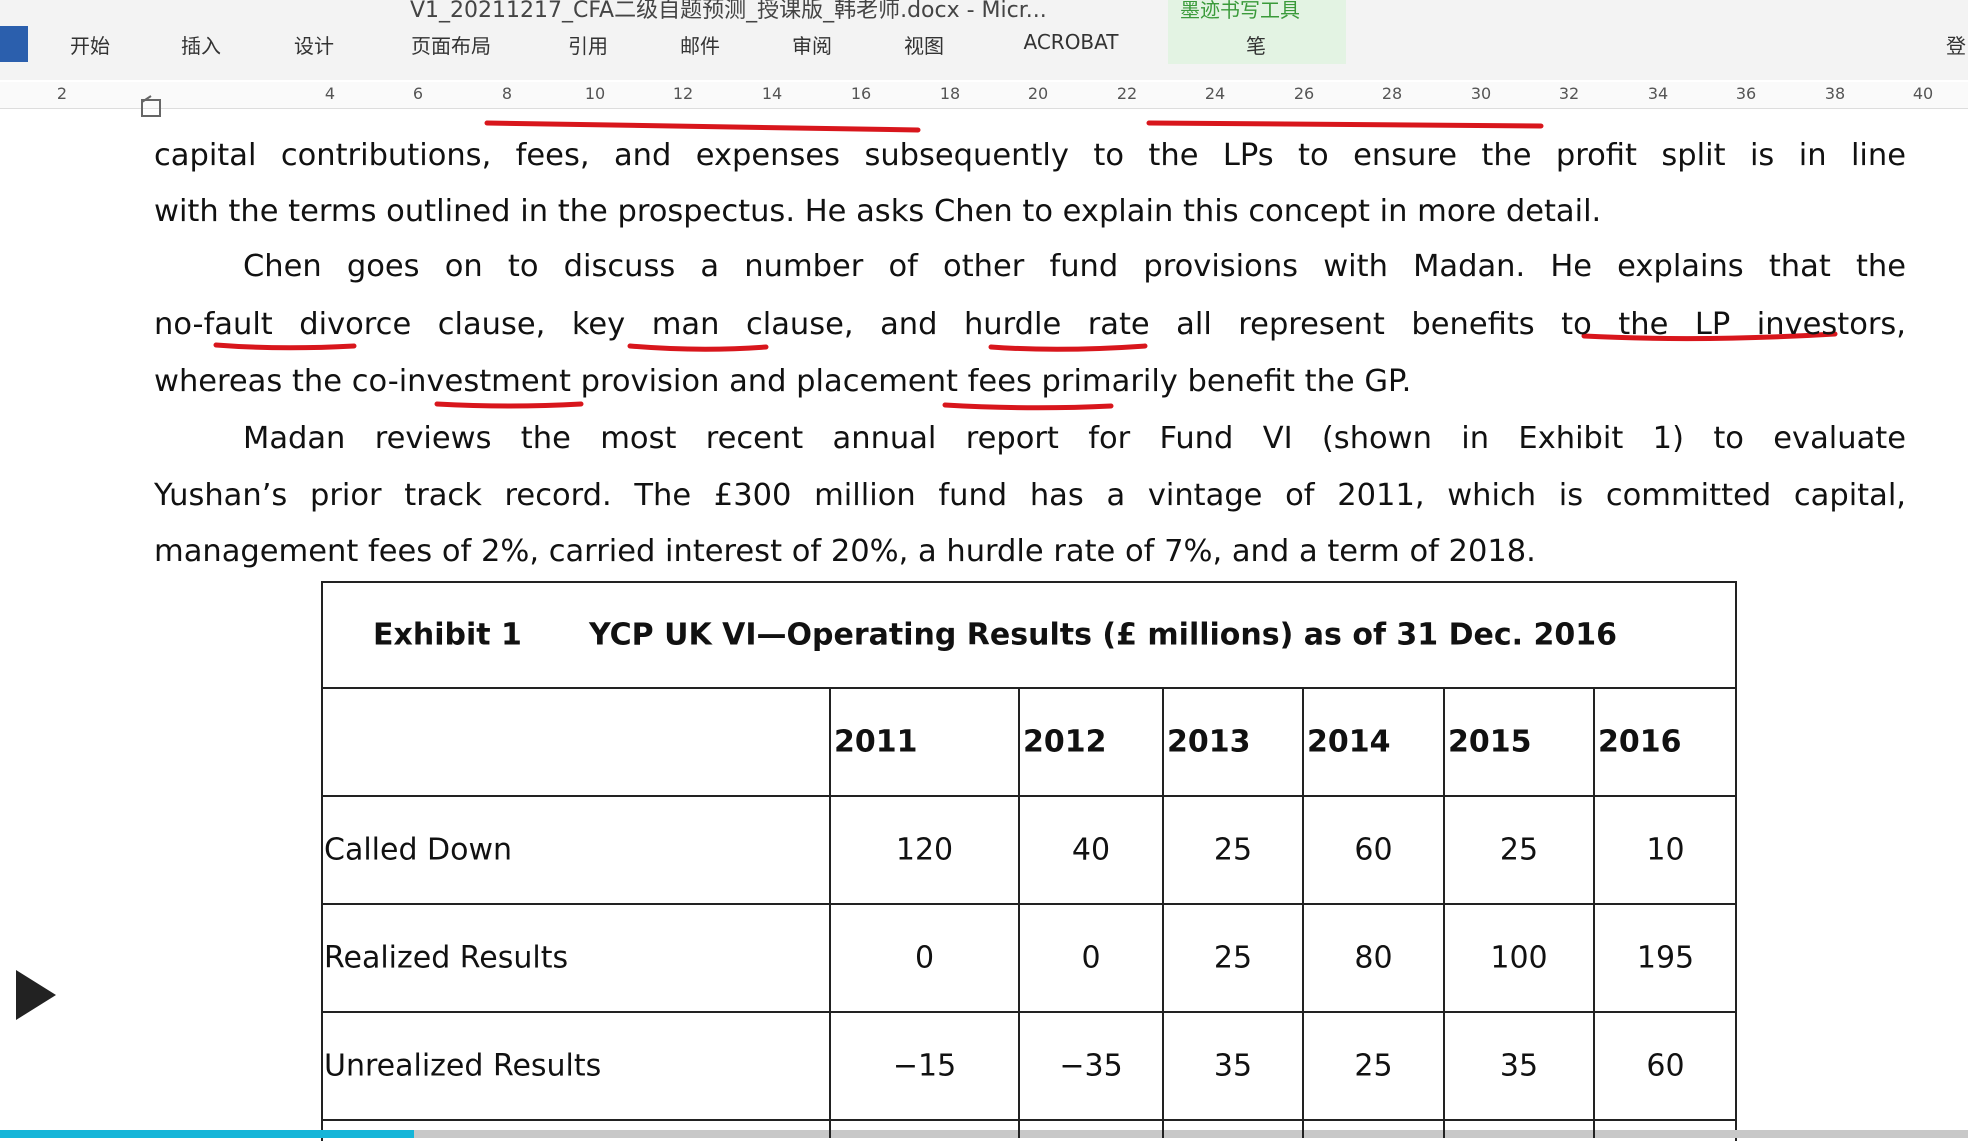 The image size is (1968, 1141). I want to click on row-label: Called Down, so click(418, 850).